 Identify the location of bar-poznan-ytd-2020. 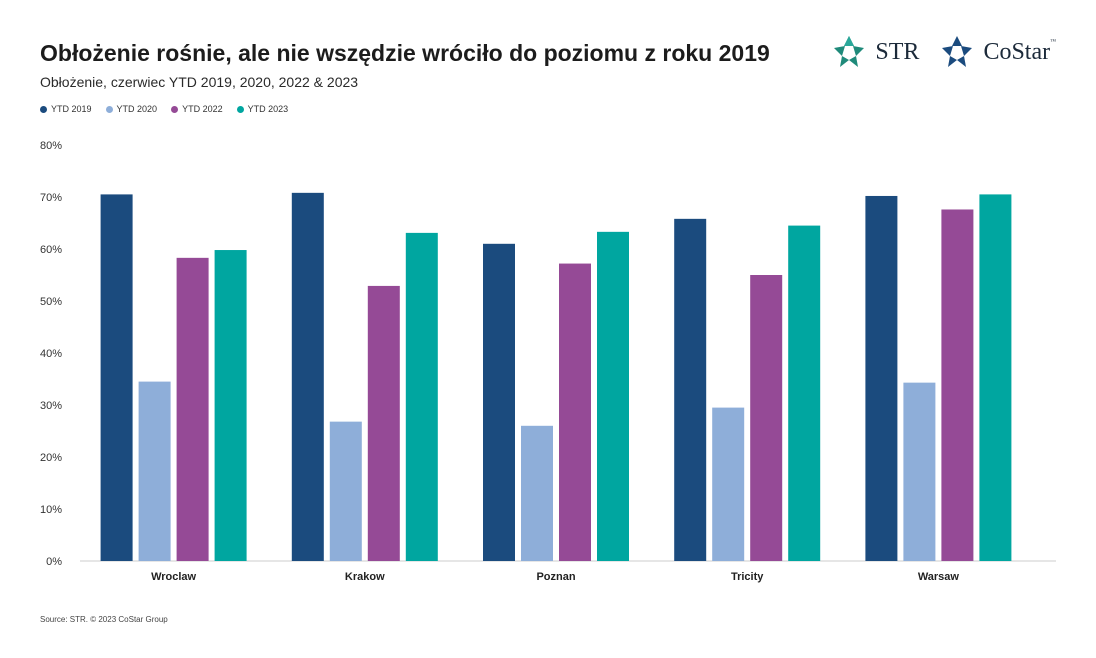
(537, 493).